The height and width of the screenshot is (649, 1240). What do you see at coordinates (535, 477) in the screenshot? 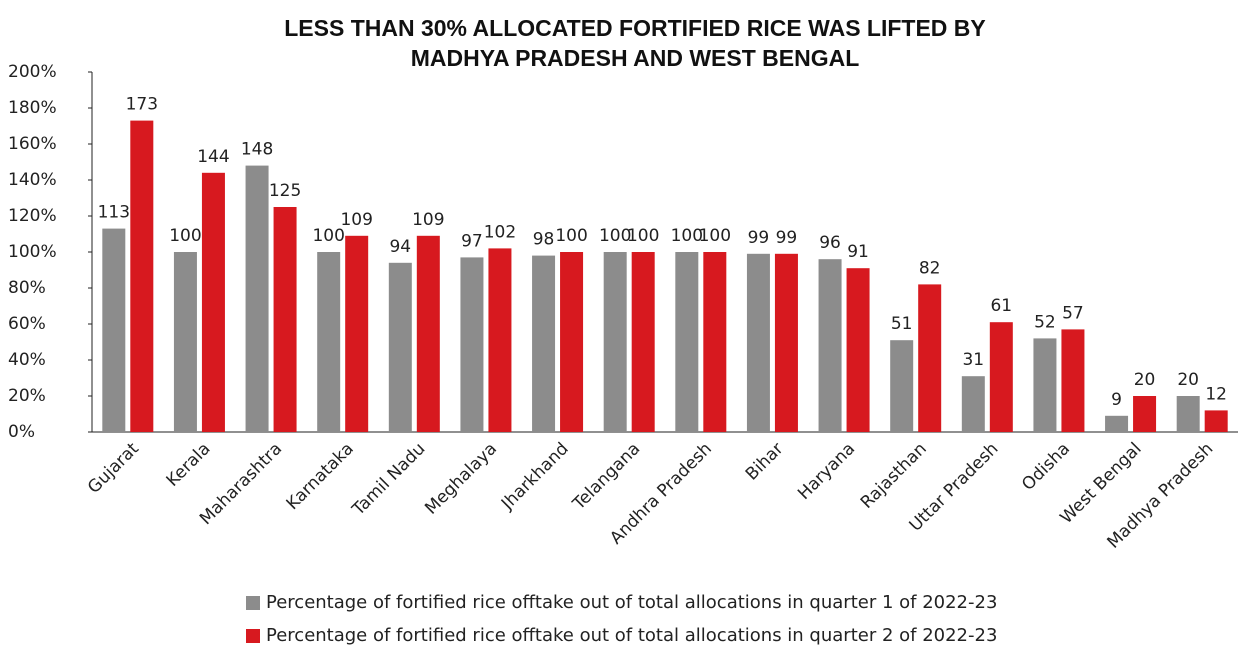
I see `x-tick-label: Jharkhand` at bounding box center [535, 477].